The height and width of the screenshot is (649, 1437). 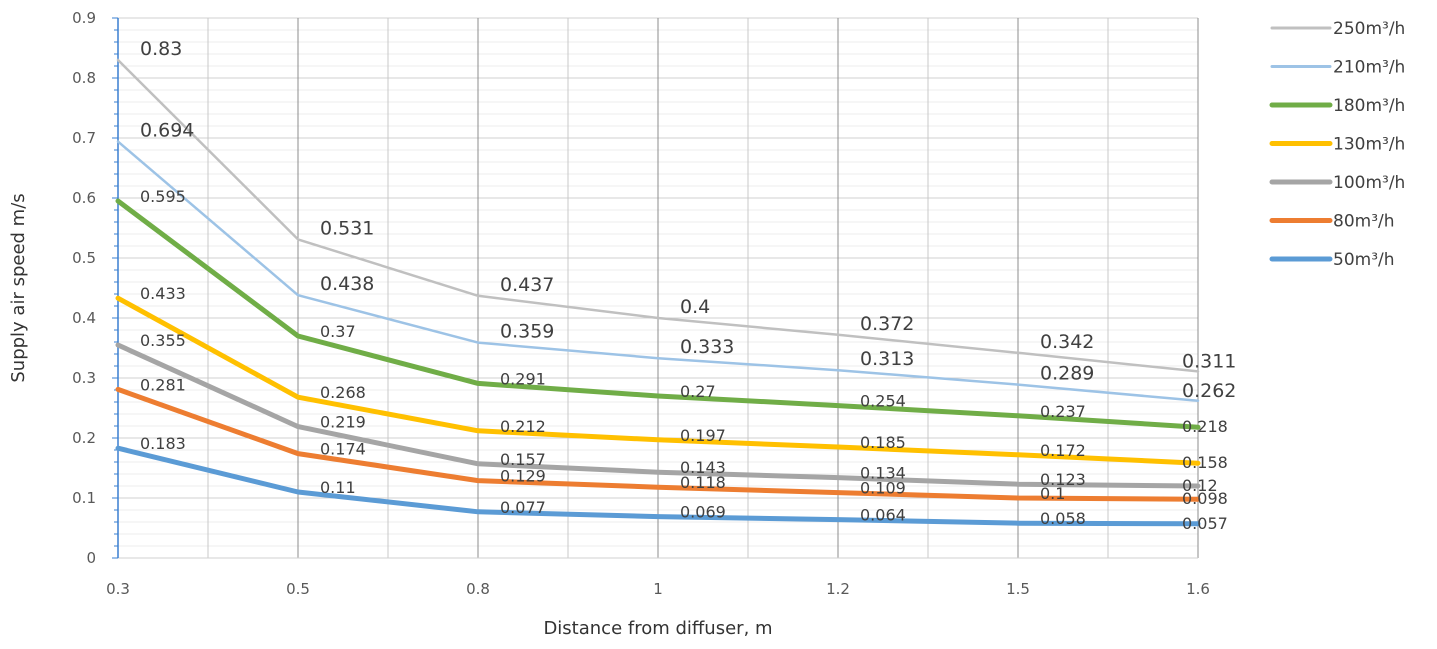 I want to click on legend-label: 80m³/h, so click(x=1364, y=222).